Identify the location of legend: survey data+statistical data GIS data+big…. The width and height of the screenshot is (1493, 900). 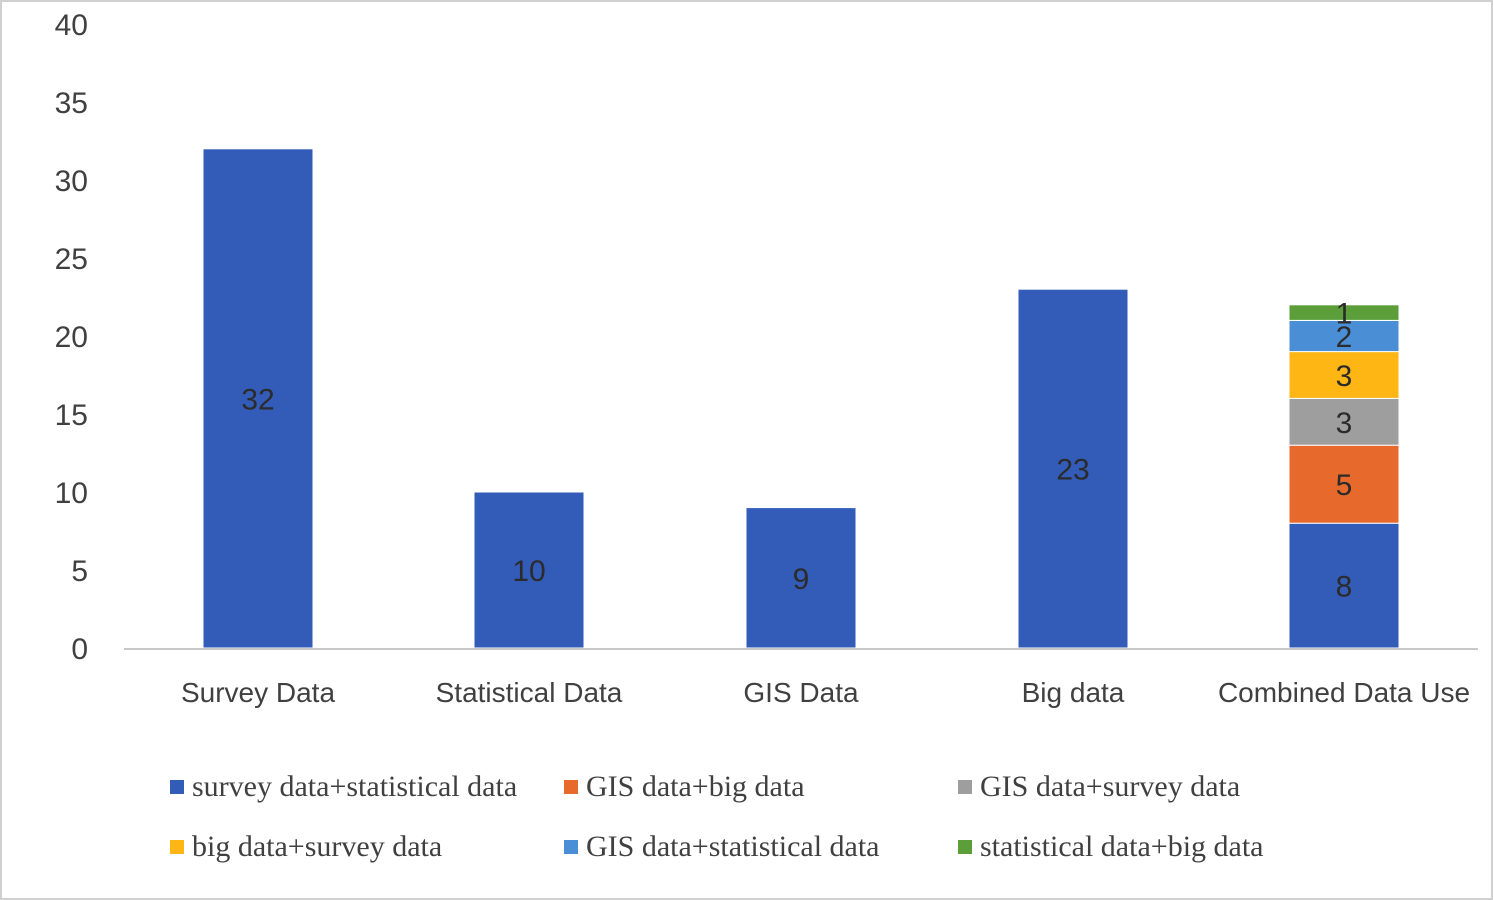
(770, 825).